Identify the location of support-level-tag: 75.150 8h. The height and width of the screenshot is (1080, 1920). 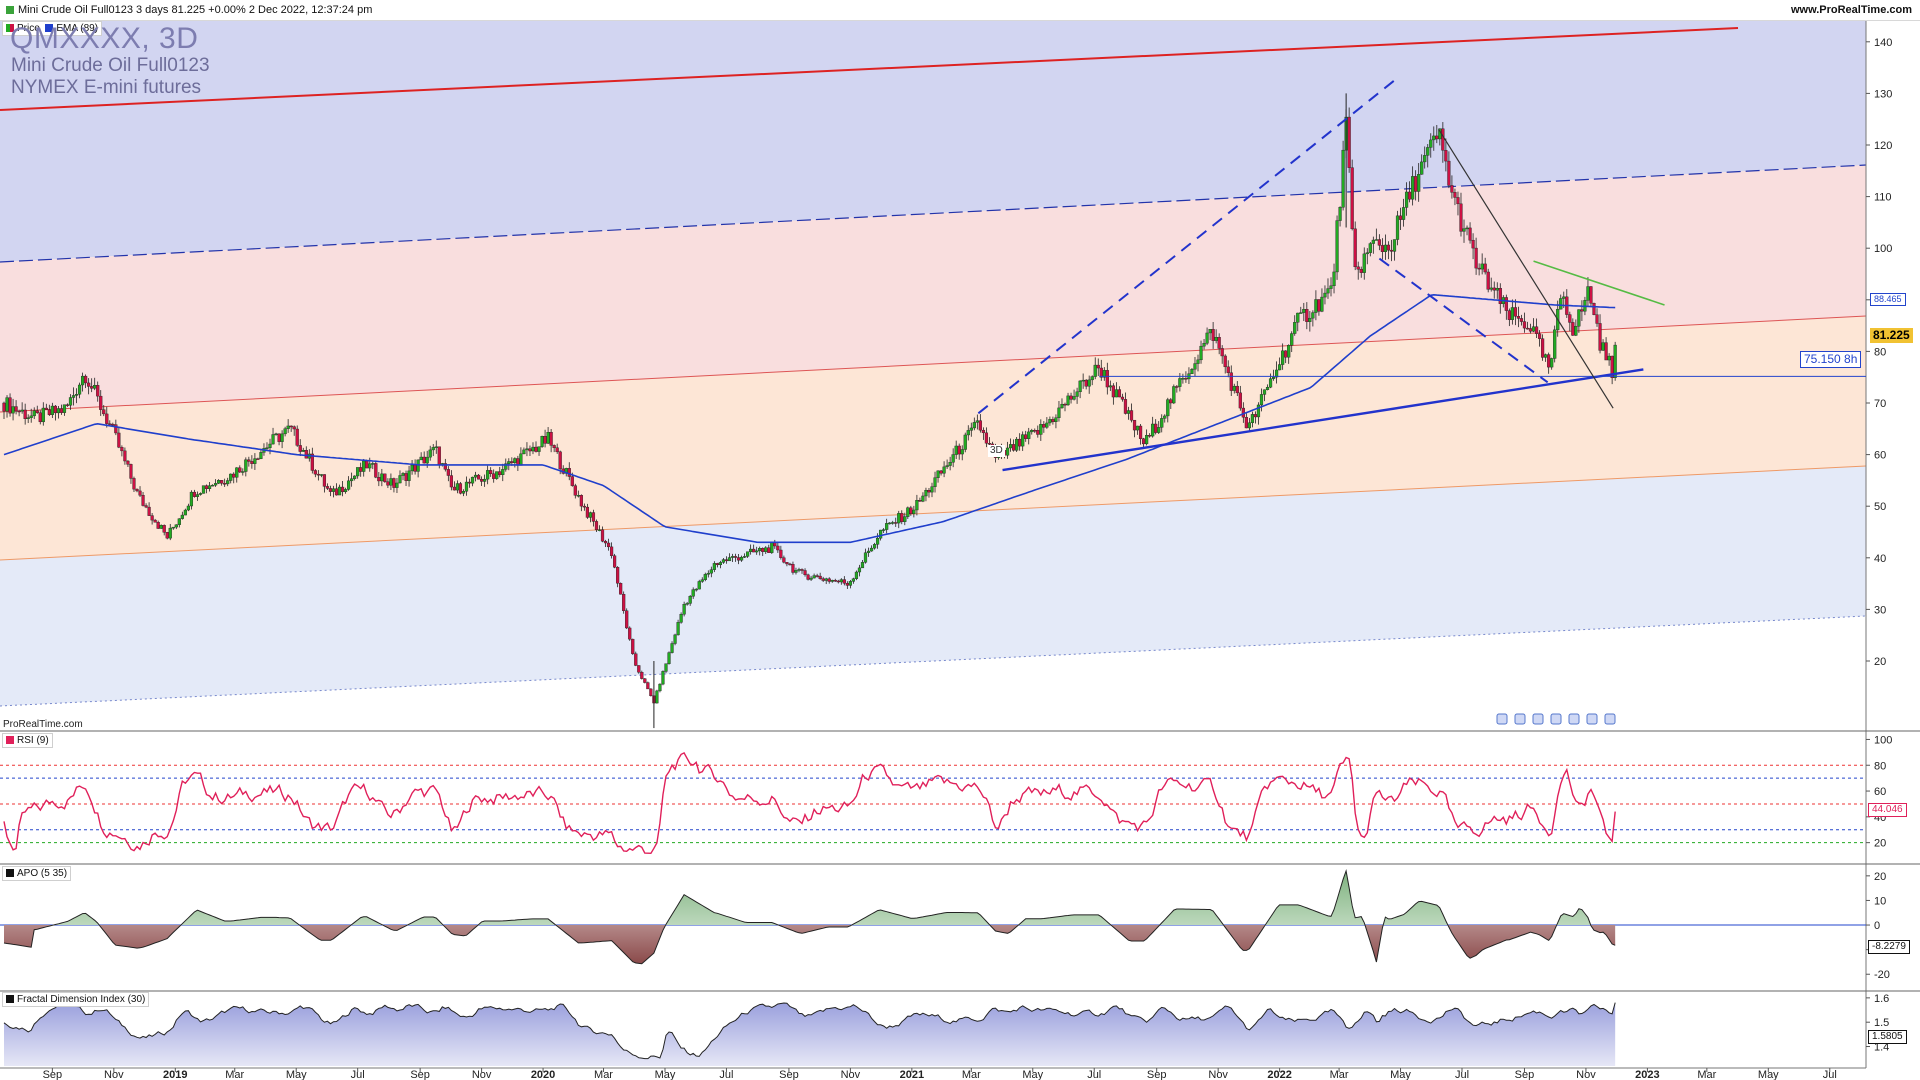
(1831, 359).